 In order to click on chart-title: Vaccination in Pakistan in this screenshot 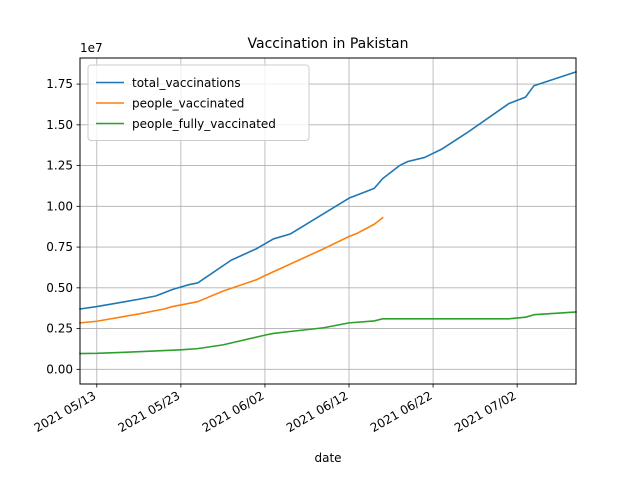, I will do `click(328, 44)`.